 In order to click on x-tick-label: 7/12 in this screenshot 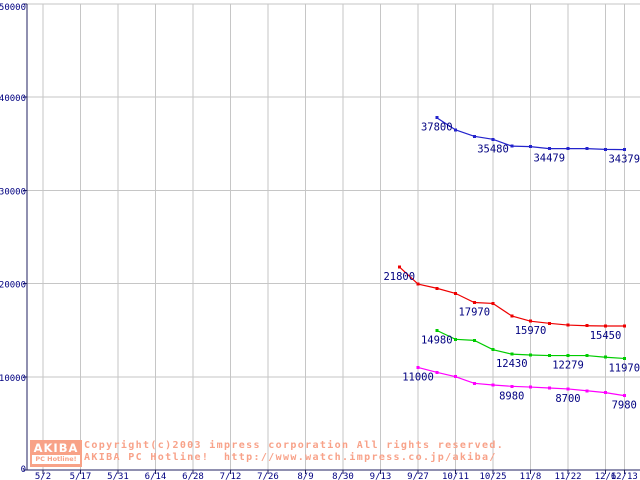, I will do `click(231, 476)`.